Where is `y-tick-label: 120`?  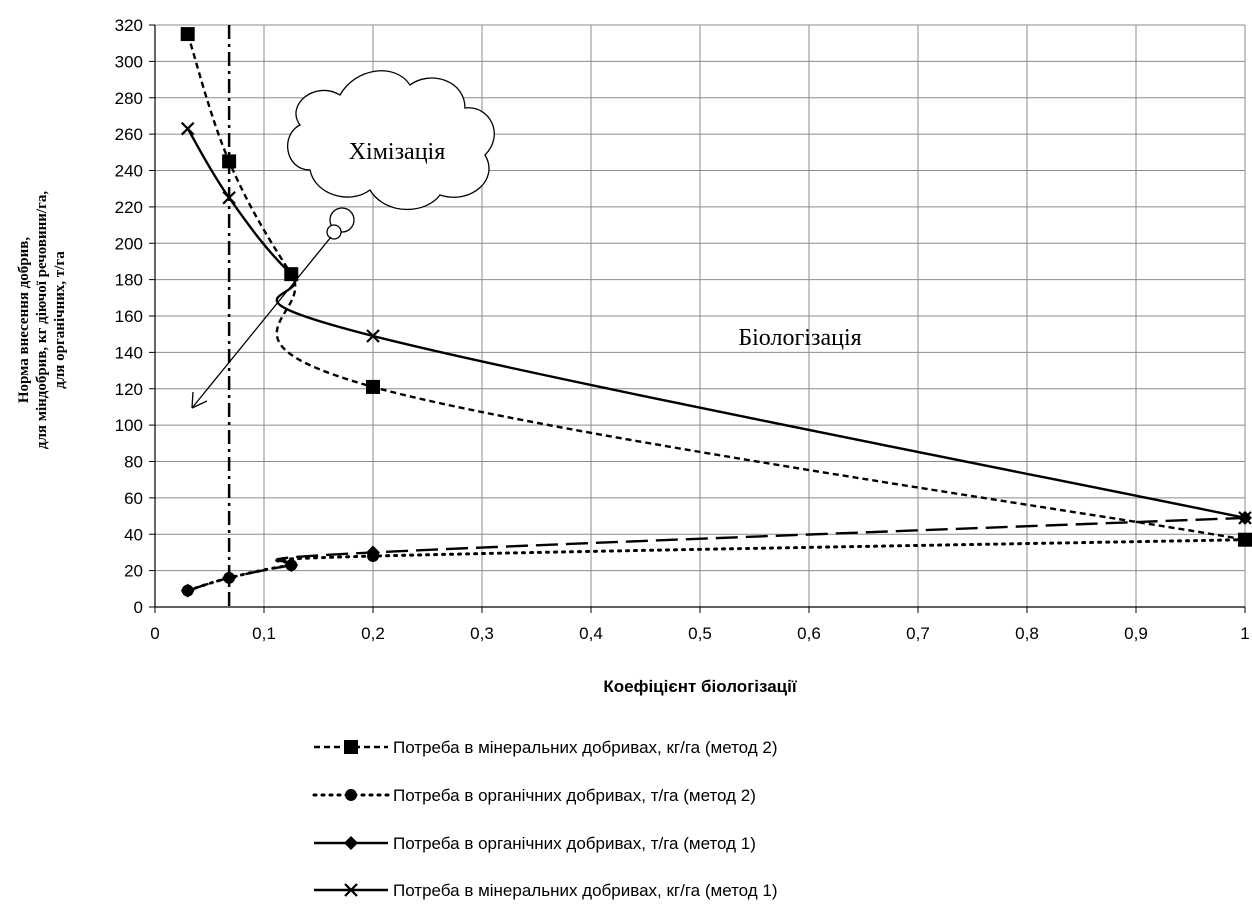
y-tick-label: 120 is located at coordinates (129, 389).